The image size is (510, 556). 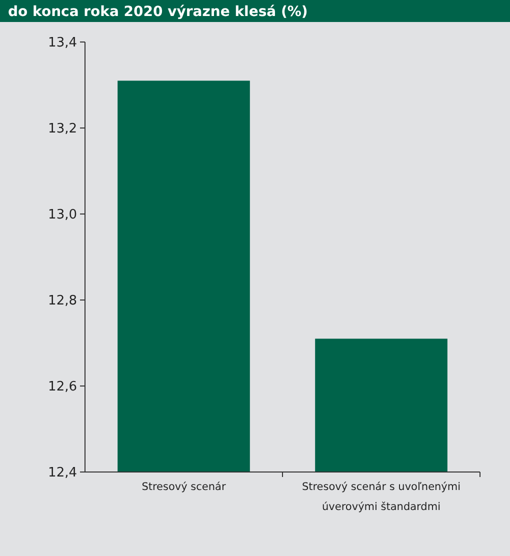 I want to click on y-tick-label: 12,6, so click(x=62, y=387).